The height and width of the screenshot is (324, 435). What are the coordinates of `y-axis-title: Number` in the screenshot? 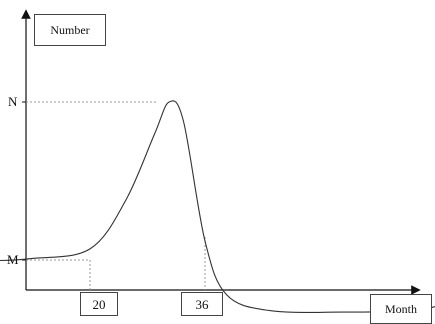 It's located at (70, 30).